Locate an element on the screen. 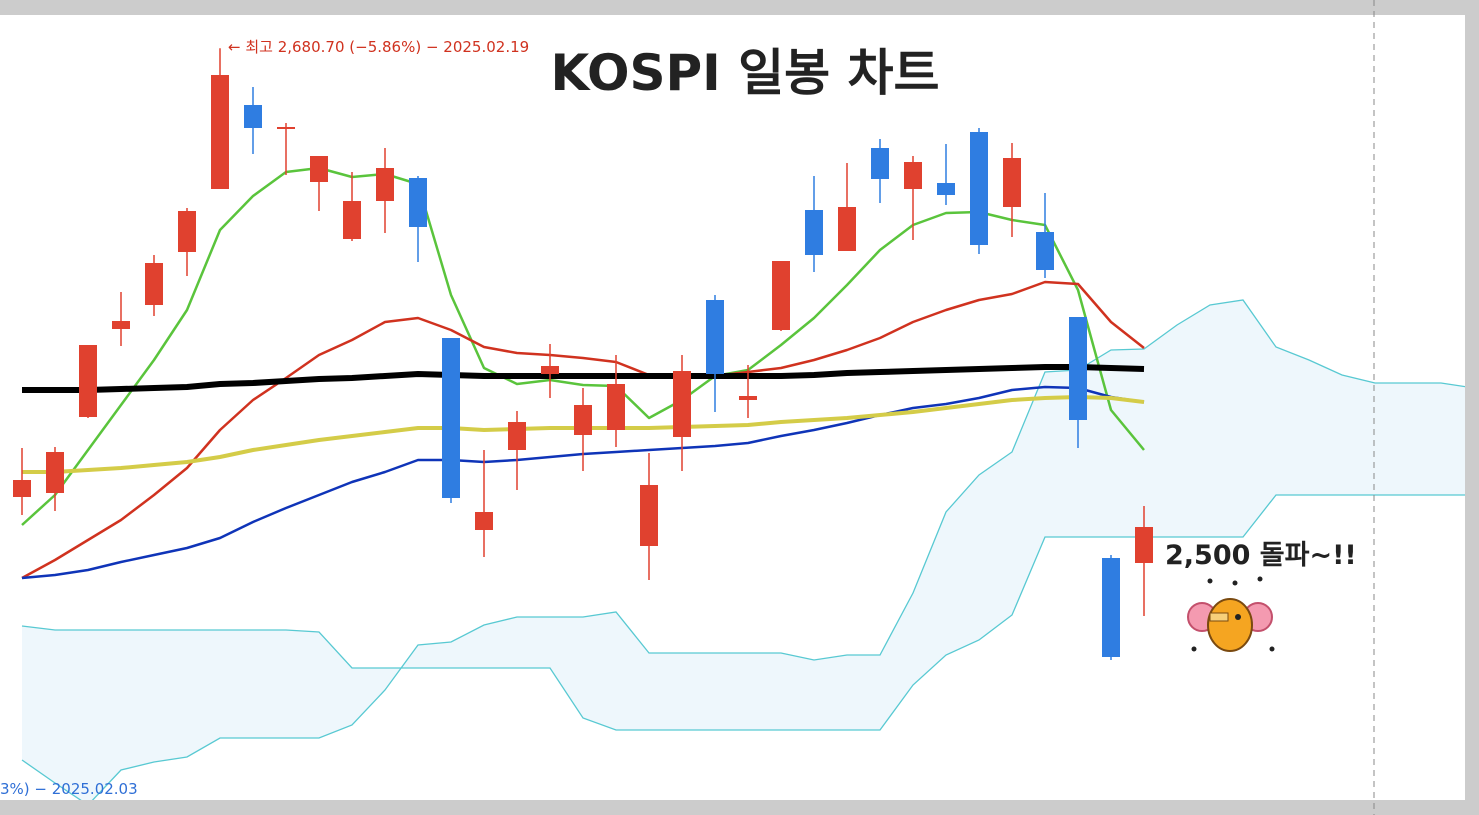 The height and width of the screenshot is (815, 1479). emoticon is located at coordinates (1231, 614).